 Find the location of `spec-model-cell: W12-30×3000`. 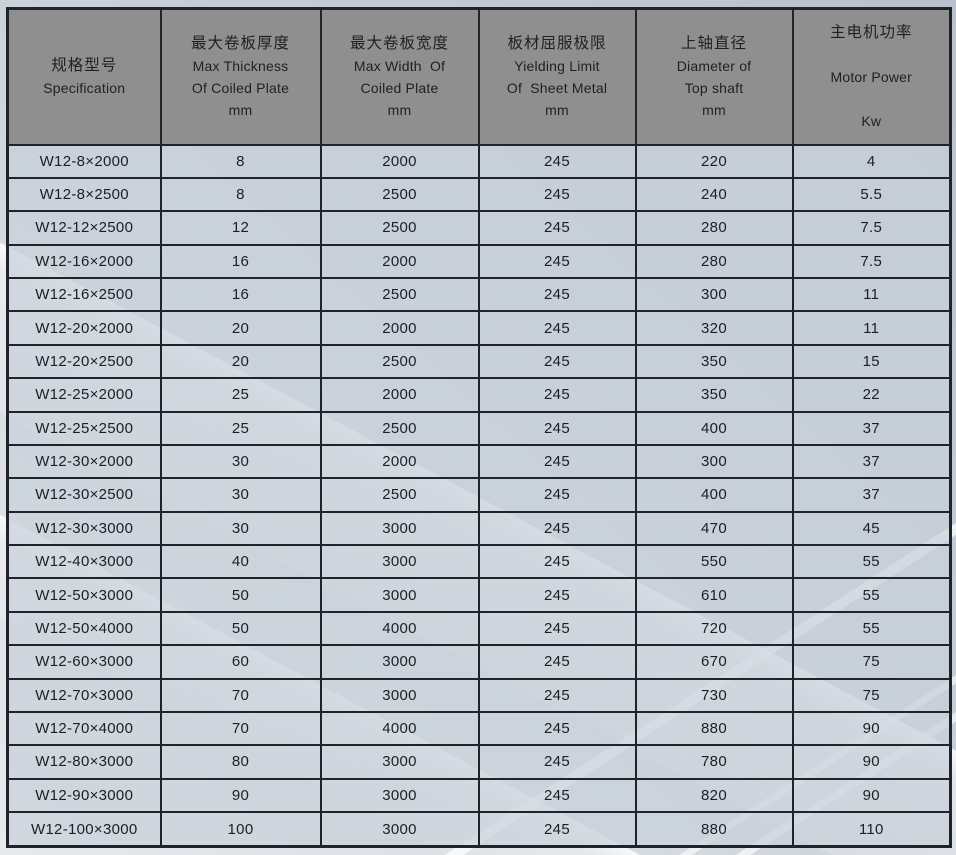

spec-model-cell: W12-30×3000 is located at coordinates (84, 528).